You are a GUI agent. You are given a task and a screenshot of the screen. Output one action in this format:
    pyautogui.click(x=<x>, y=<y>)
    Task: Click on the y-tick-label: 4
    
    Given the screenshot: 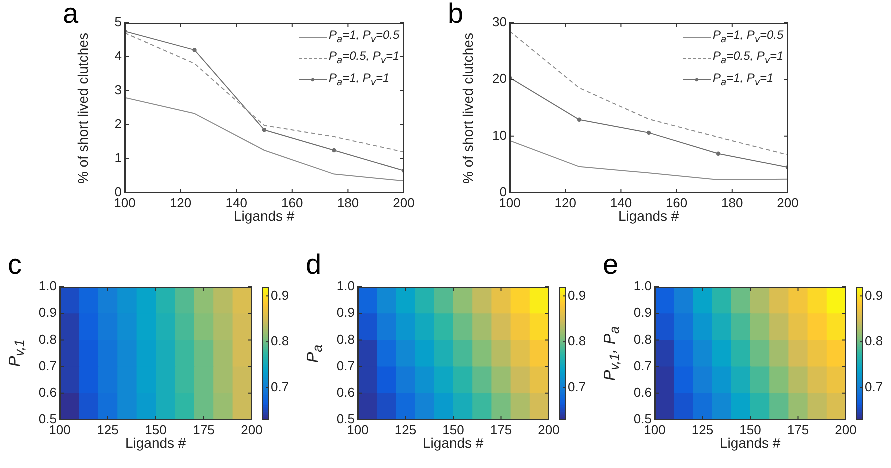 What is the action you would take?
    pyautogui.click(x=118, y=56)
    